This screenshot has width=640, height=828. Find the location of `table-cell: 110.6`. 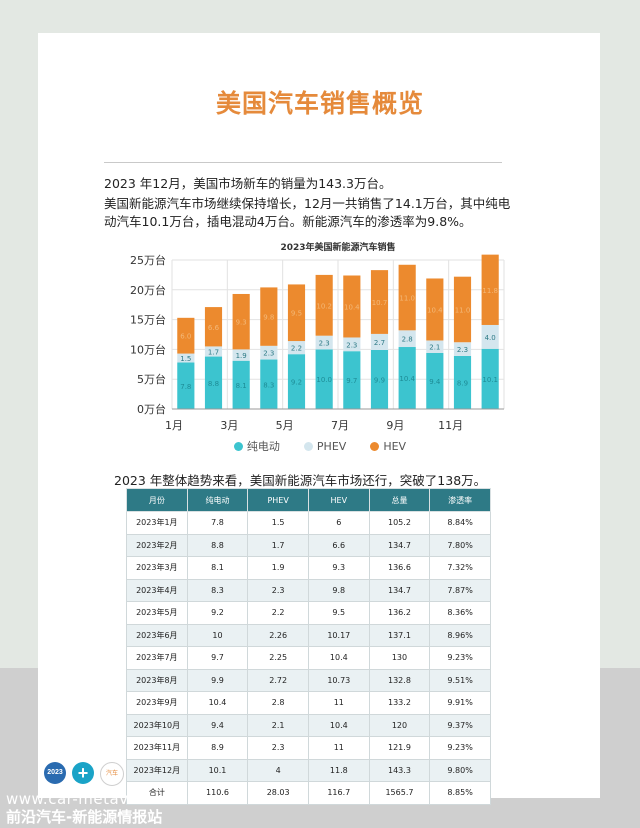

table-cell: 110.6 is located at coordinates (217, 793).